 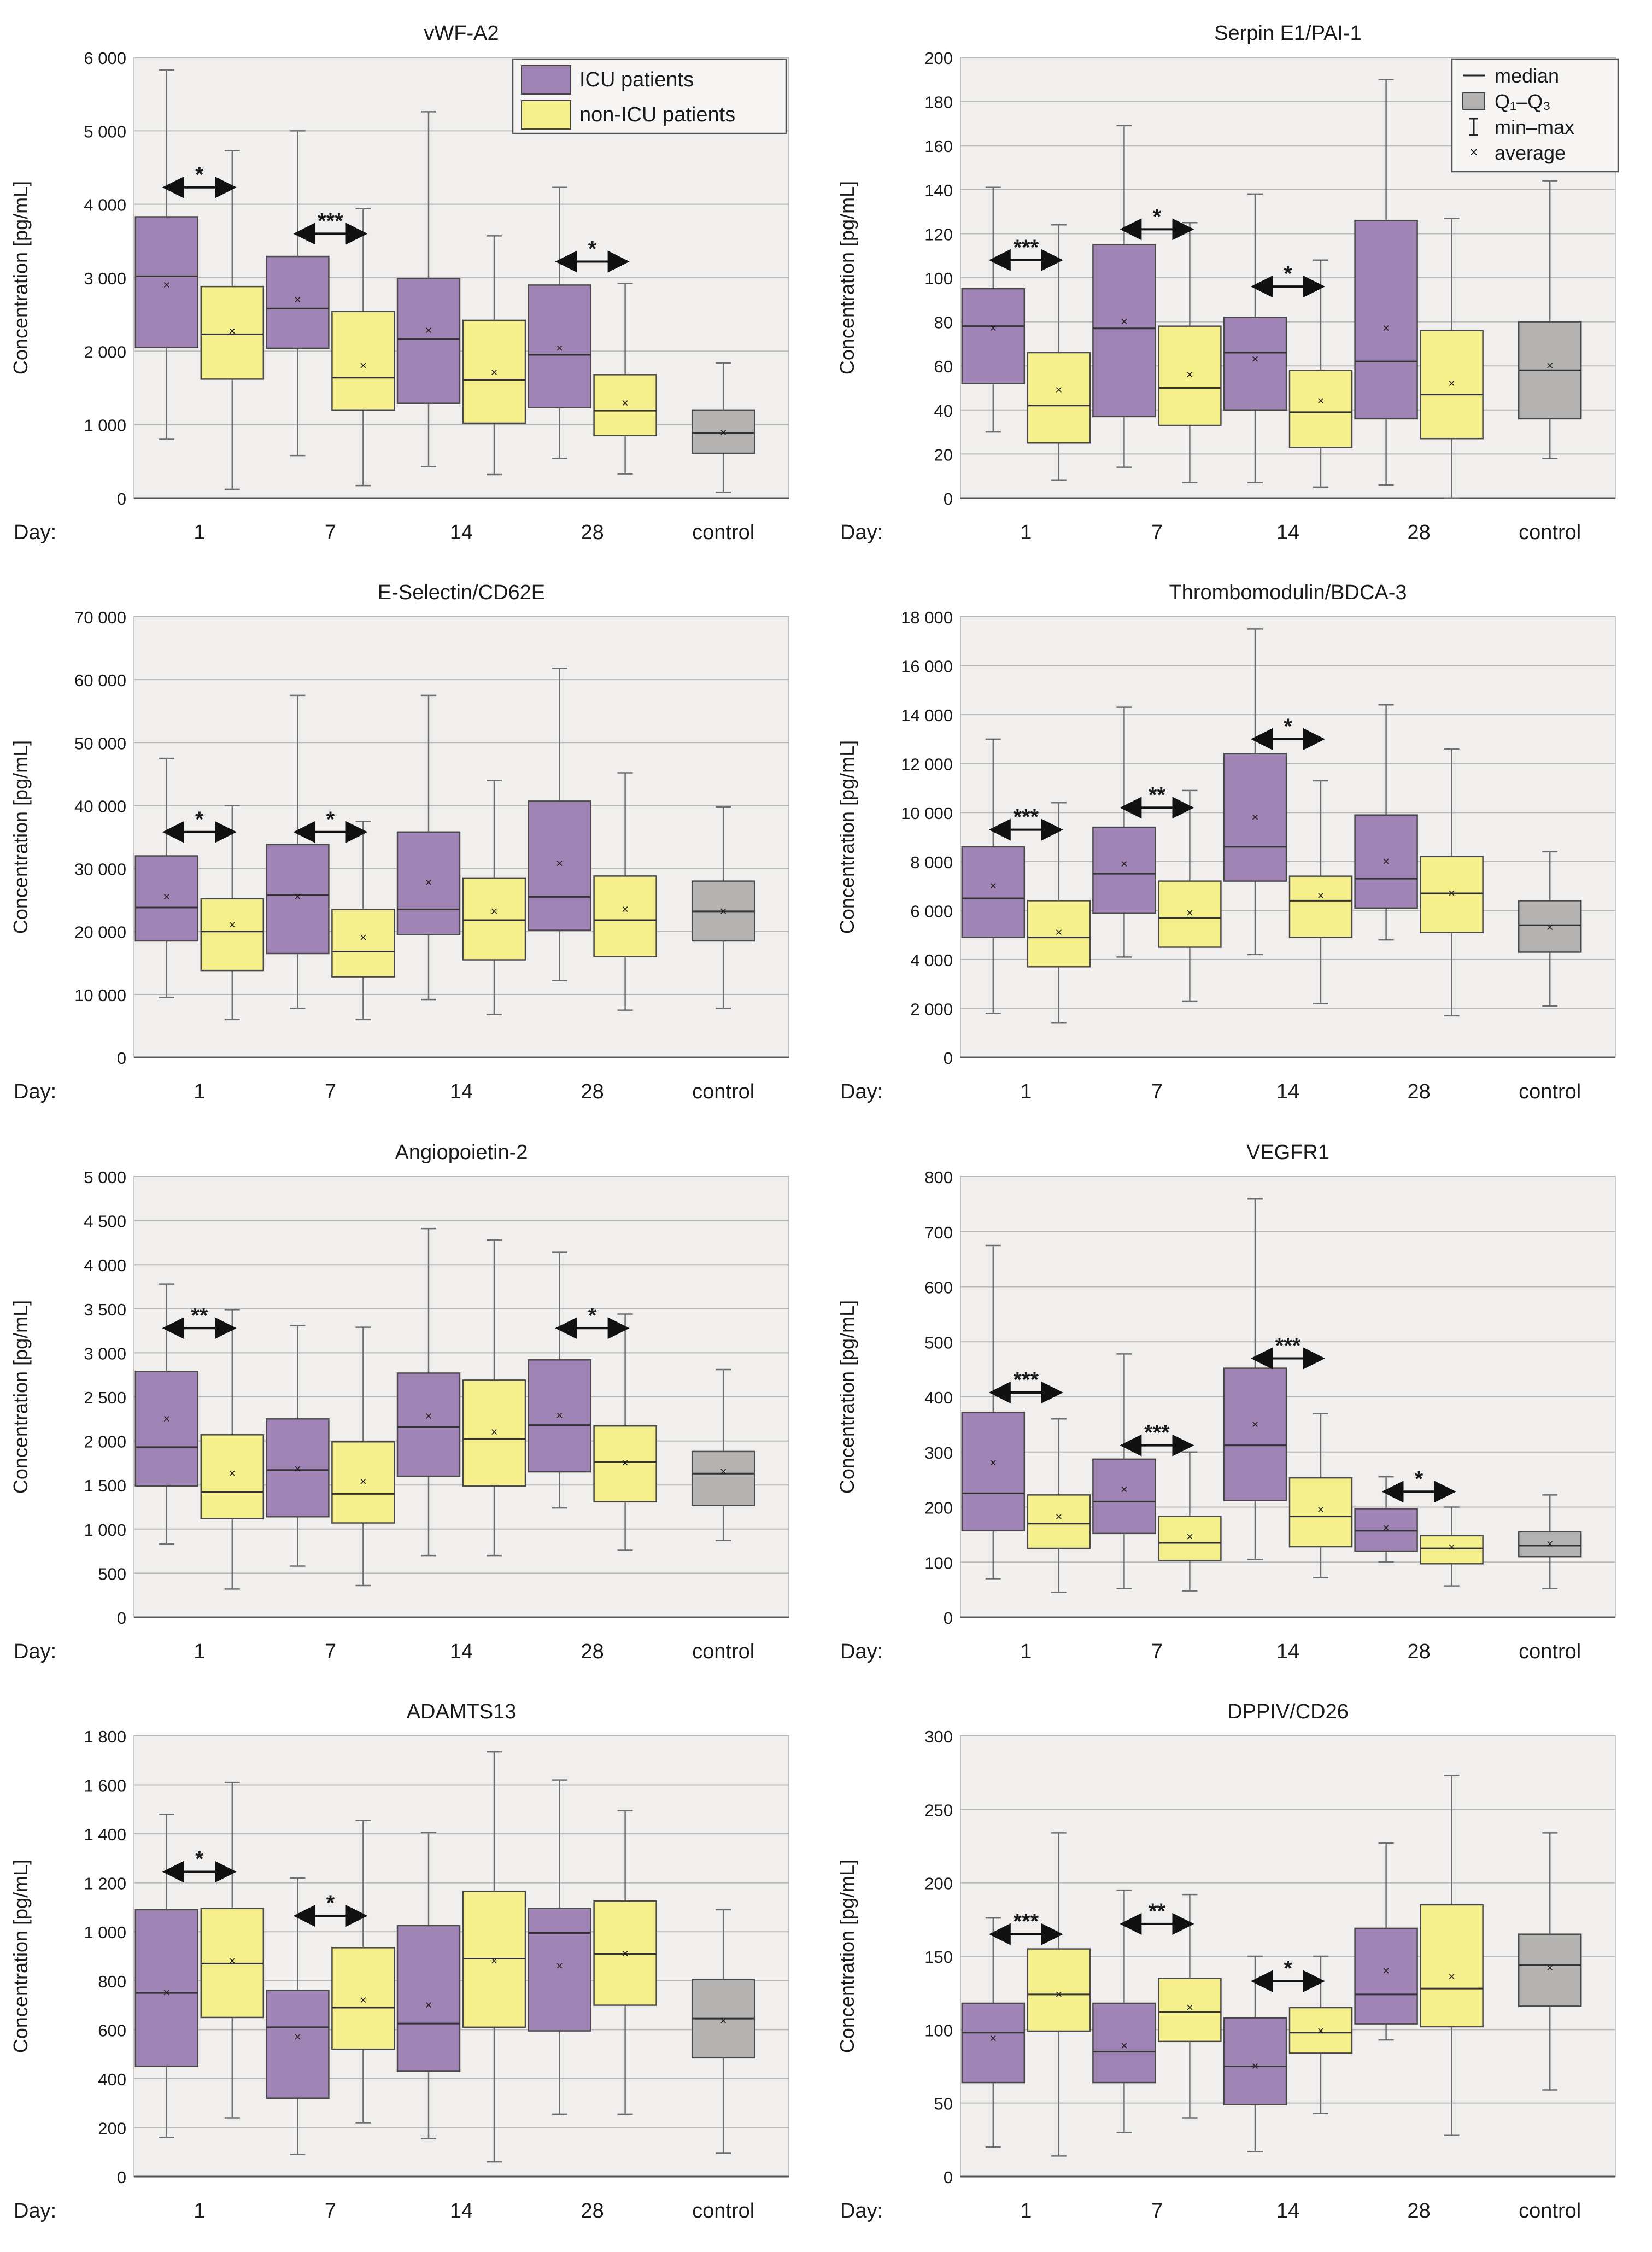 I want to click on y-tick-label: 600, so click(x=939, y=1287).